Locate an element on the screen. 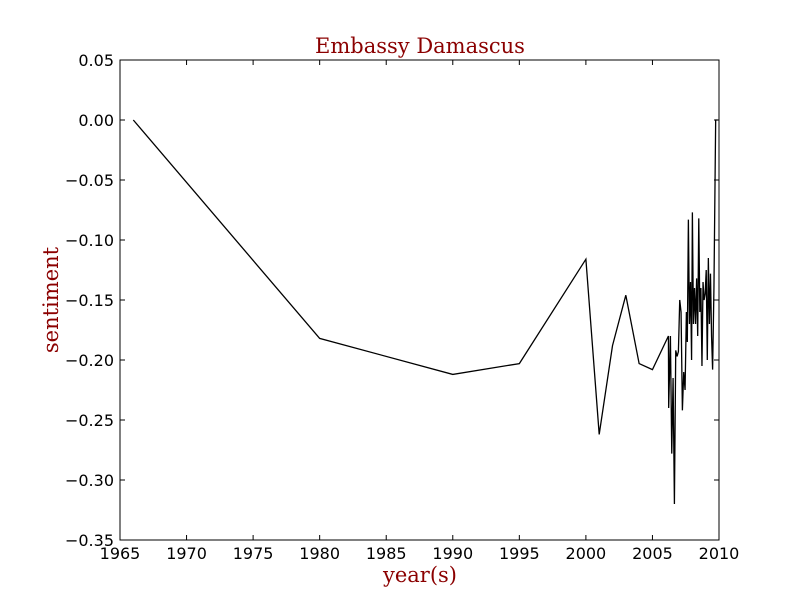 Image resolution: width=800 pixels, height=600 pixels. y-tick-label: −0.20 is located at coordinates (89, 360).